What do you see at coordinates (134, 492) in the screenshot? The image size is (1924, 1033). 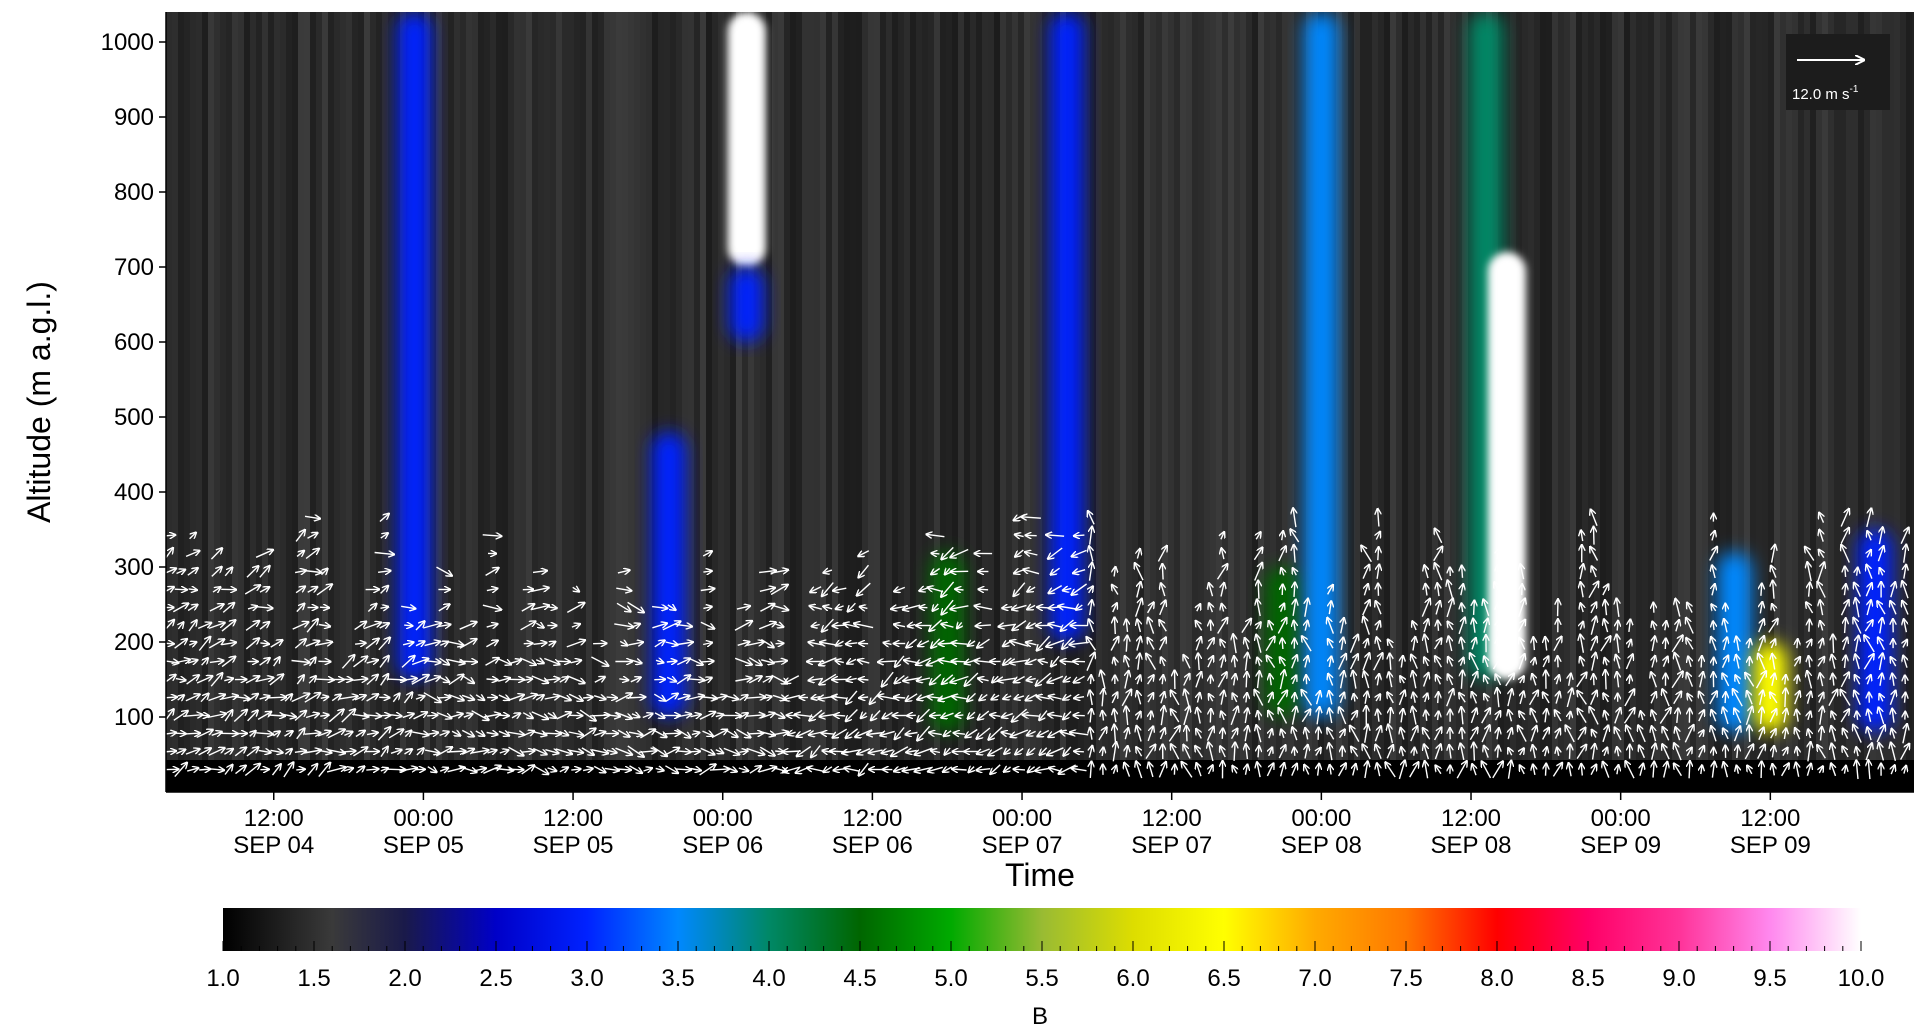 I see `y-tick-label: 400` at bounding box center [134, 492].